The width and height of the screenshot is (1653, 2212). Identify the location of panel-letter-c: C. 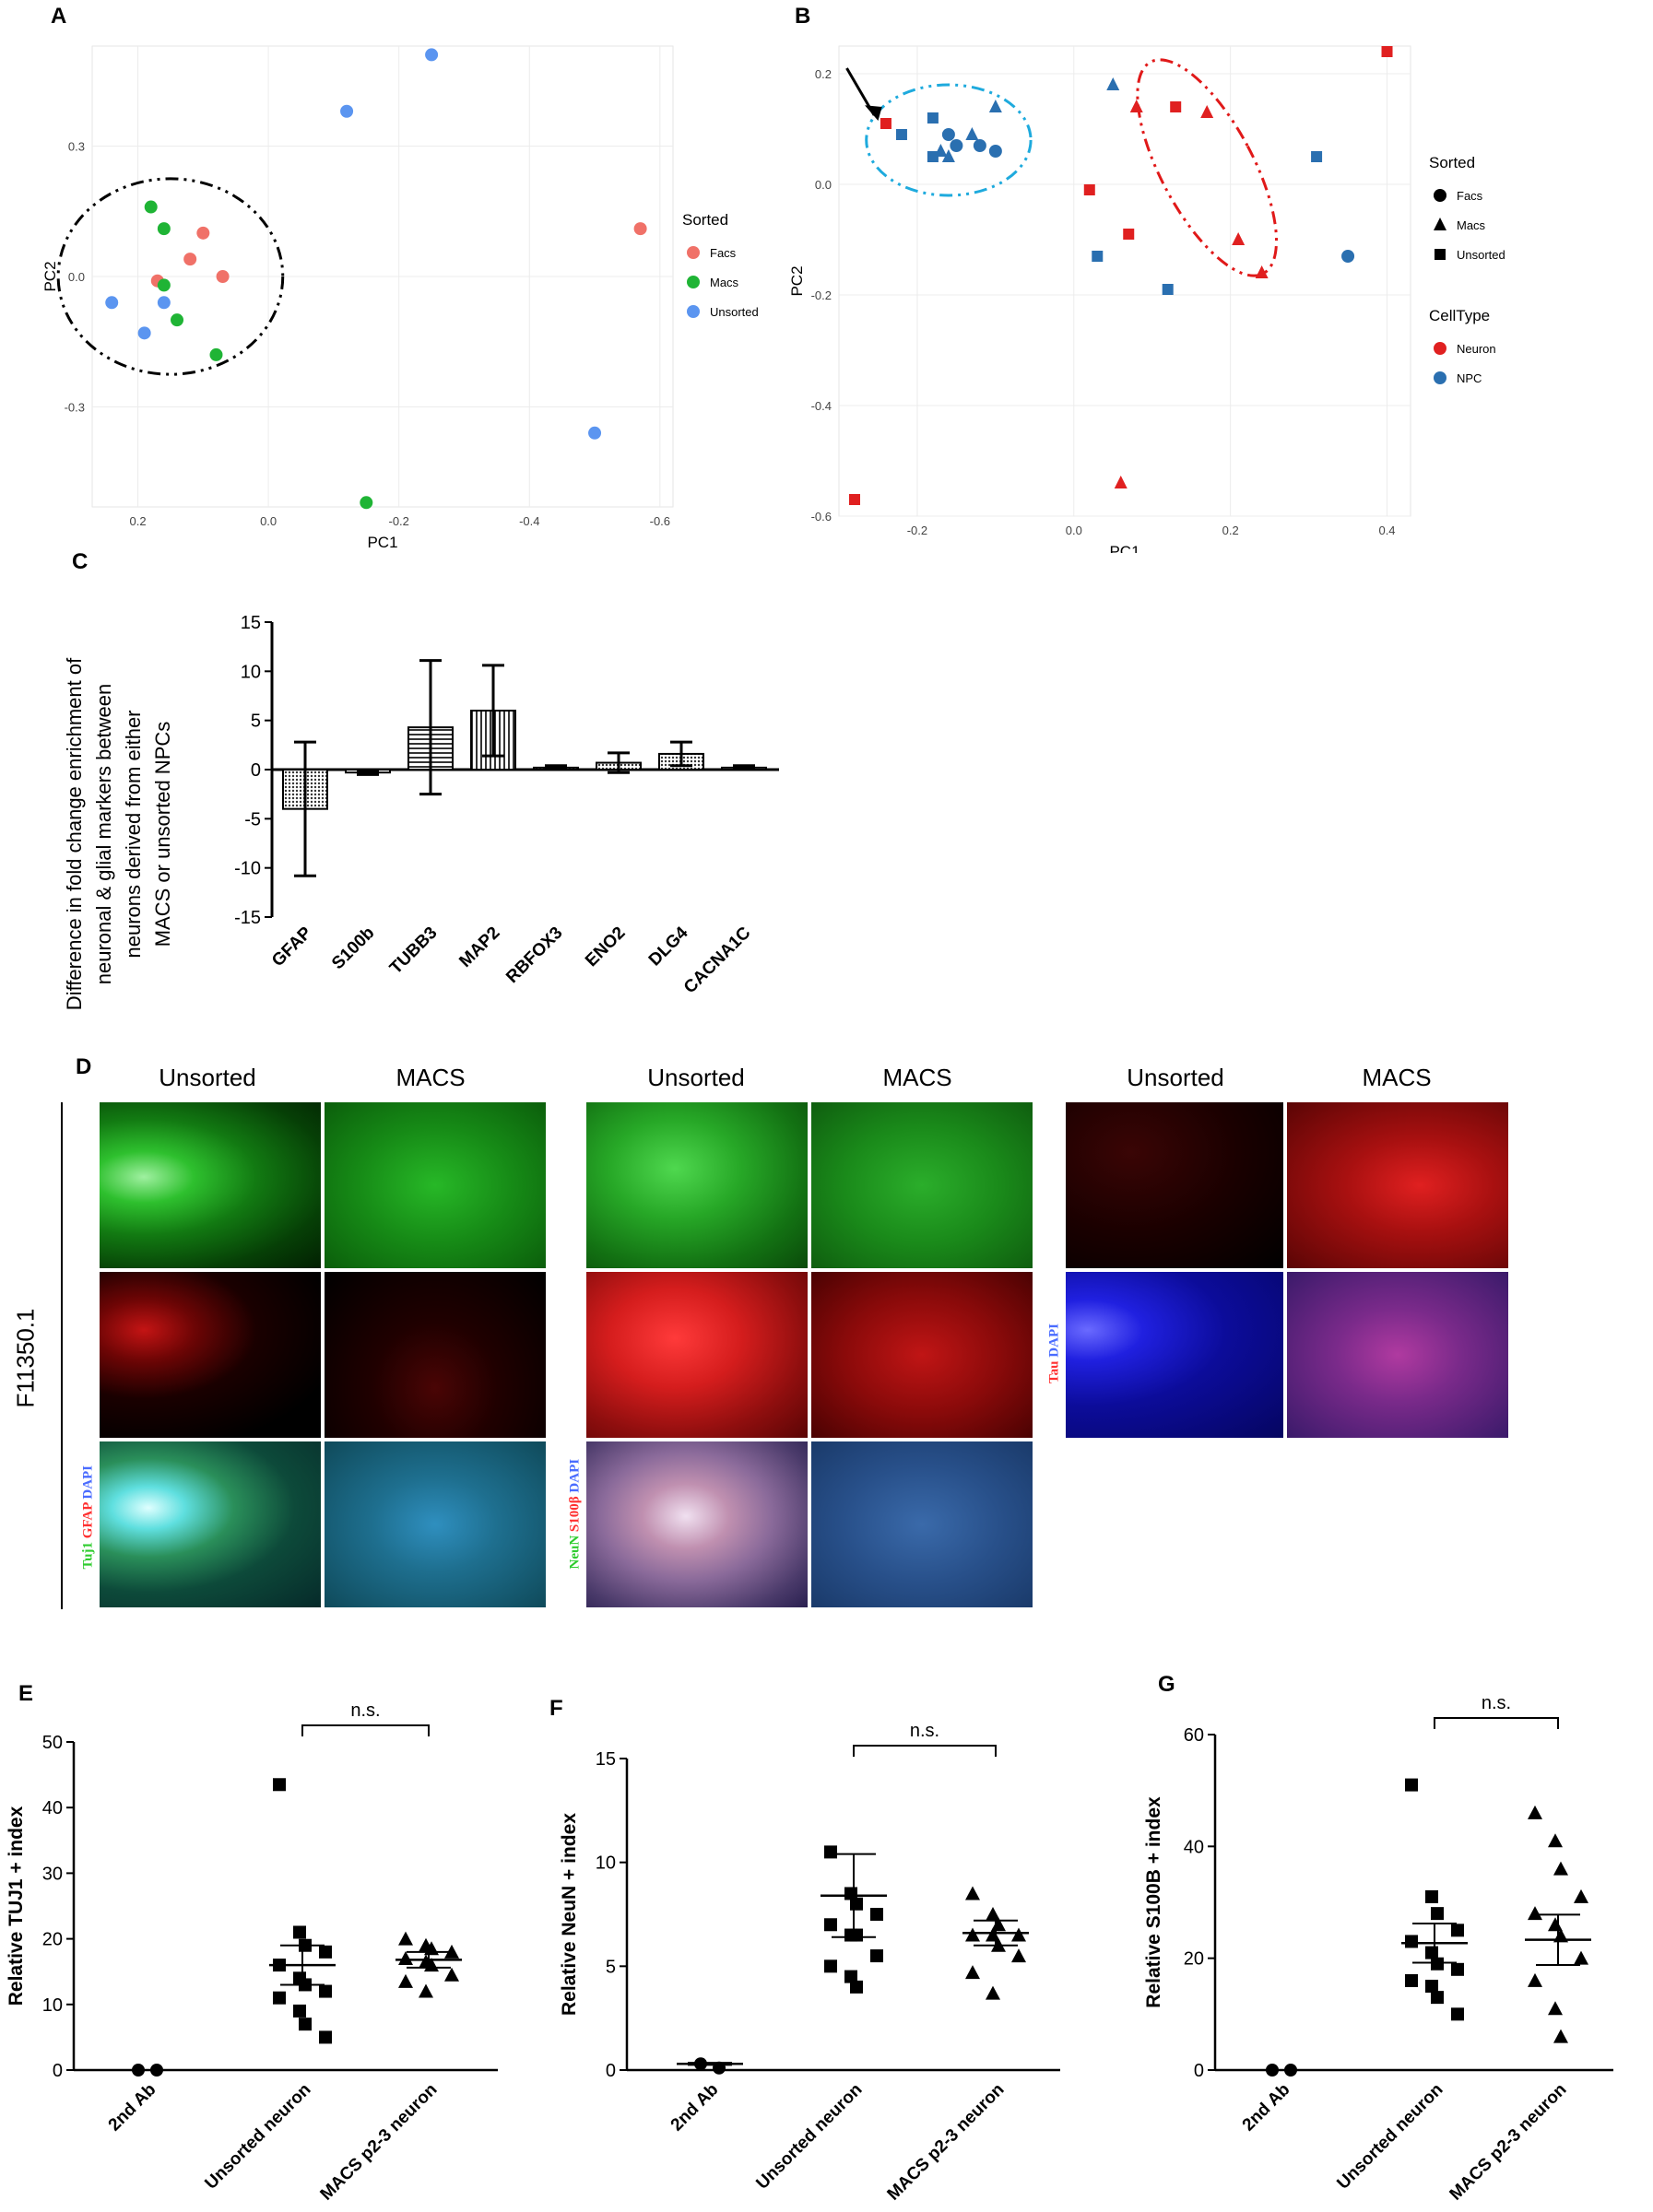
(80, 561).